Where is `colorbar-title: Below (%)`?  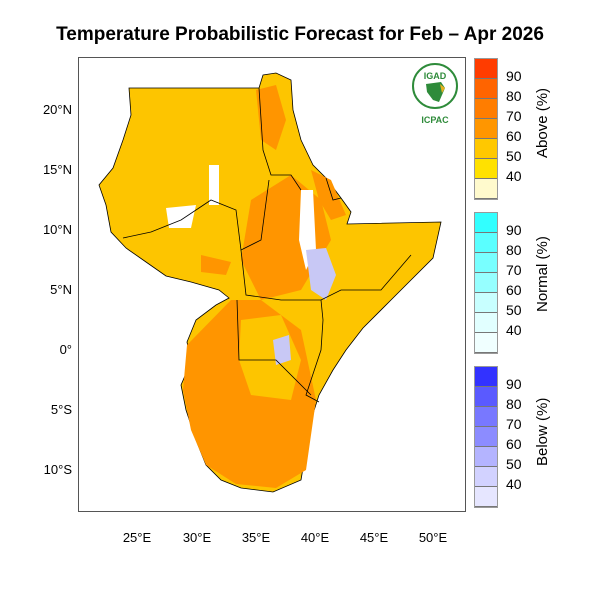
colorbar-title: Below (%) is located at coordinates (542, 431).